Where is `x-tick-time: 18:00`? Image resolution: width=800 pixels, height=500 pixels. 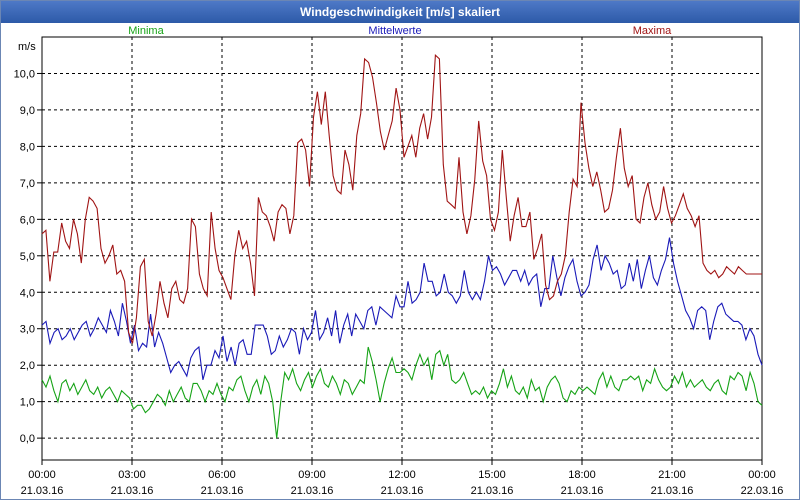 x-tick-time: 18:00 is located at coordinates (582, 475).